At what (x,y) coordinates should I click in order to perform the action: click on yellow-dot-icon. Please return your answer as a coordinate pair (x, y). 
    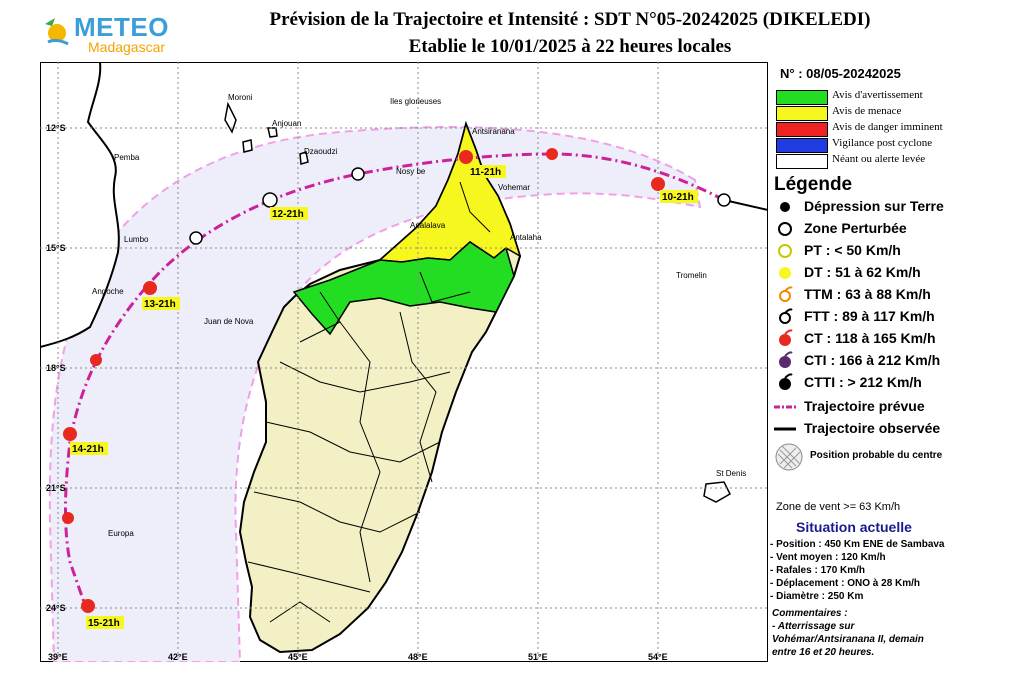
    Looking at the image, I should click on (785, 273).